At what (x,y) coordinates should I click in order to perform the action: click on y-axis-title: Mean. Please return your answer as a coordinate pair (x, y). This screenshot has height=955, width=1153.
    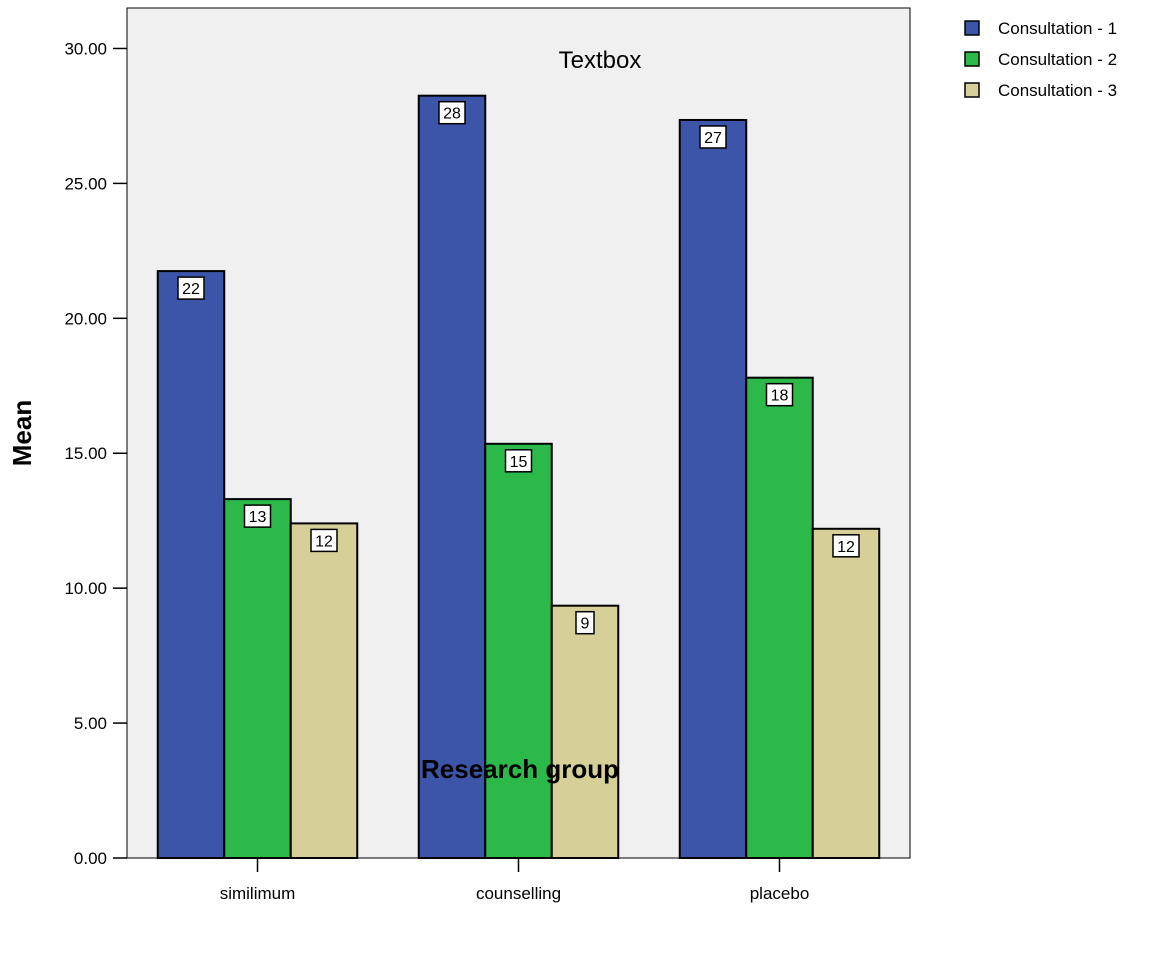
    Looking at the image, I should click on (22, 433).